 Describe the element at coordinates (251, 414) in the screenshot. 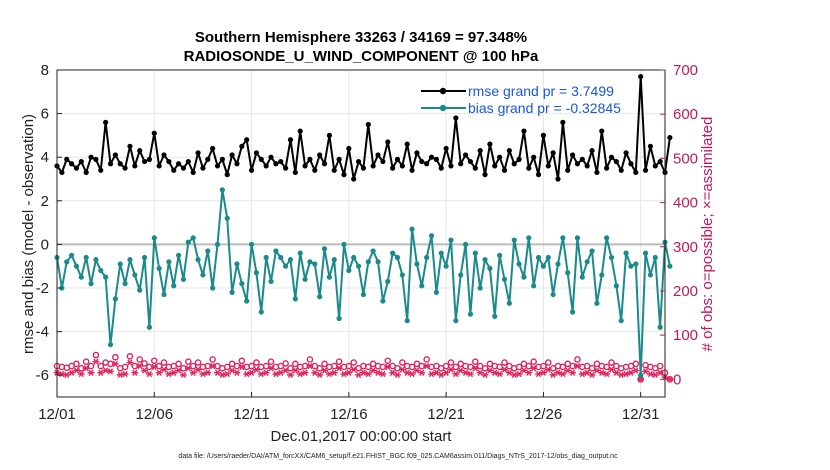

I see `x-tick-label: 12/11` at that location.